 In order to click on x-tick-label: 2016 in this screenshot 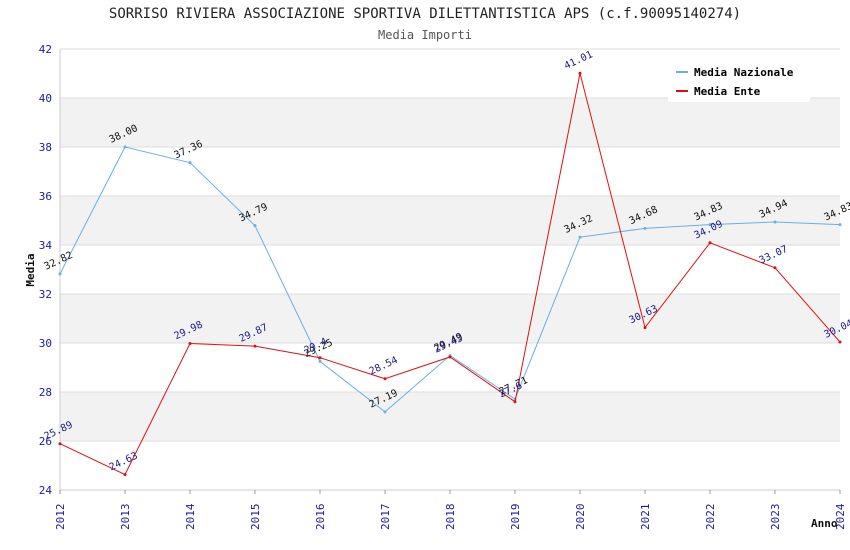, I will do `click(320, 517)`.